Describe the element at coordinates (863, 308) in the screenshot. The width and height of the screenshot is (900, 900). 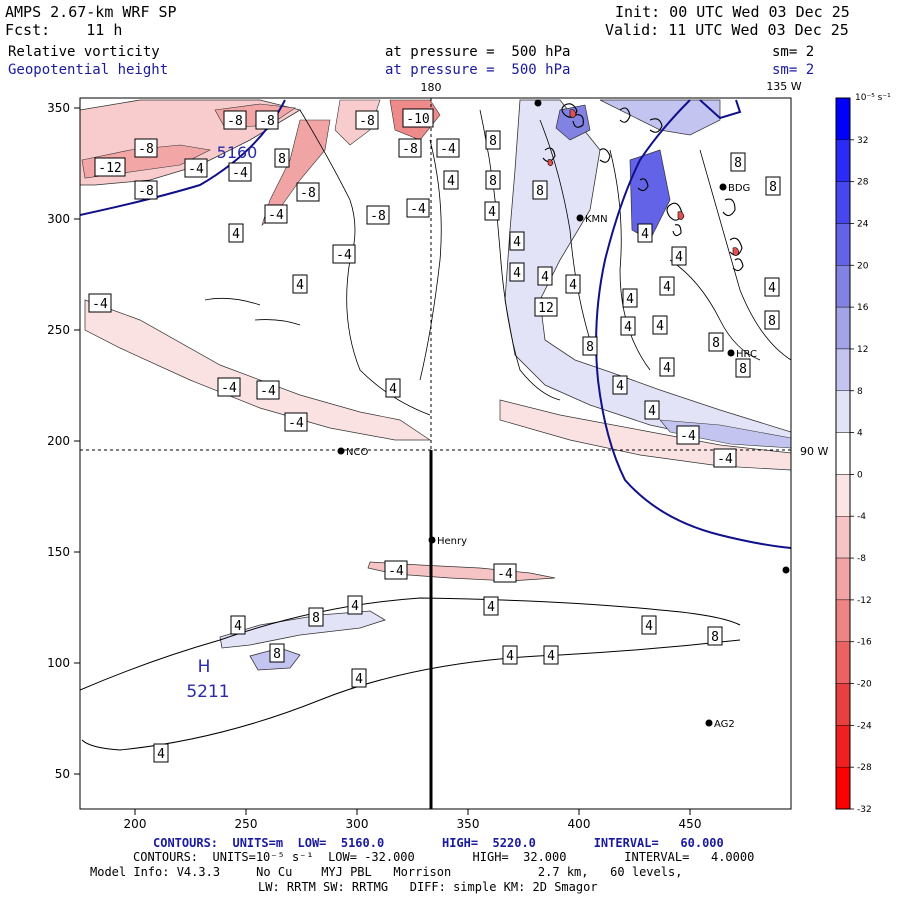
I see `colorbar-label: 16` at that location.